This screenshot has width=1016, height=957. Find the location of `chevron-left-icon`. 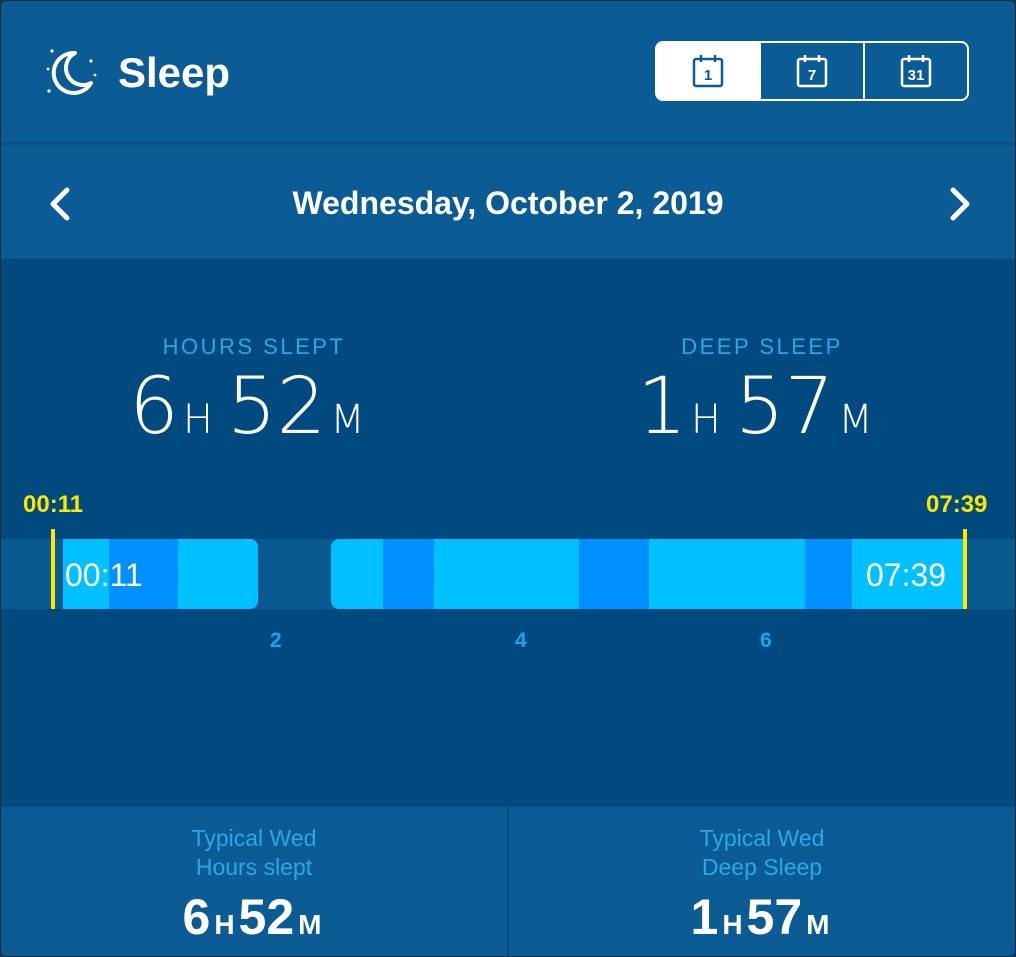

chevron-left-icon is located at coordinates (60, 204).